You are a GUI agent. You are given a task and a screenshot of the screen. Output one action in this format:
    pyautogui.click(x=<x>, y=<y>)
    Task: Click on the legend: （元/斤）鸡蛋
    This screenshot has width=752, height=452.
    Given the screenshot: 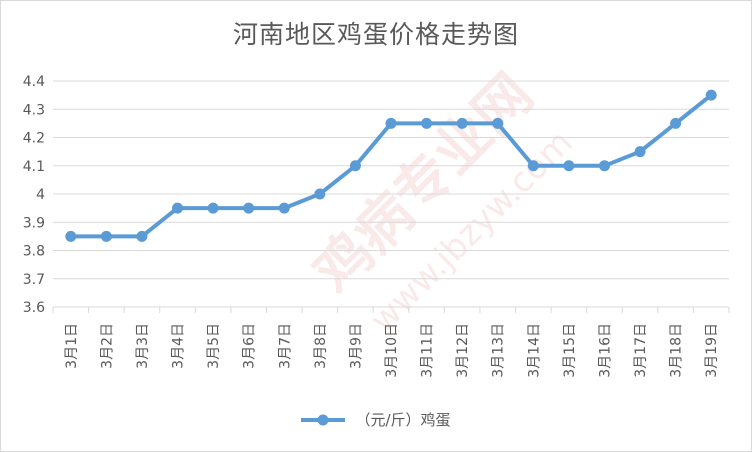 What is the action you would take?
    pyautogui.click(x=376, y=419)
    